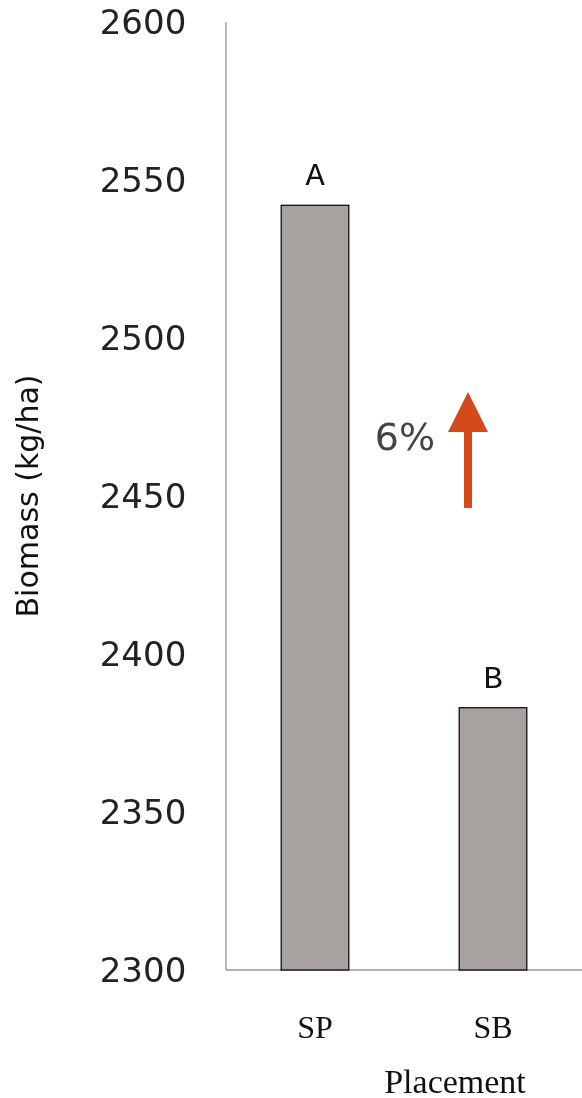  What do you see at coordinates (493, 679) in the screenshot?
I see `annotation: B` at bounding box center [493, 679].